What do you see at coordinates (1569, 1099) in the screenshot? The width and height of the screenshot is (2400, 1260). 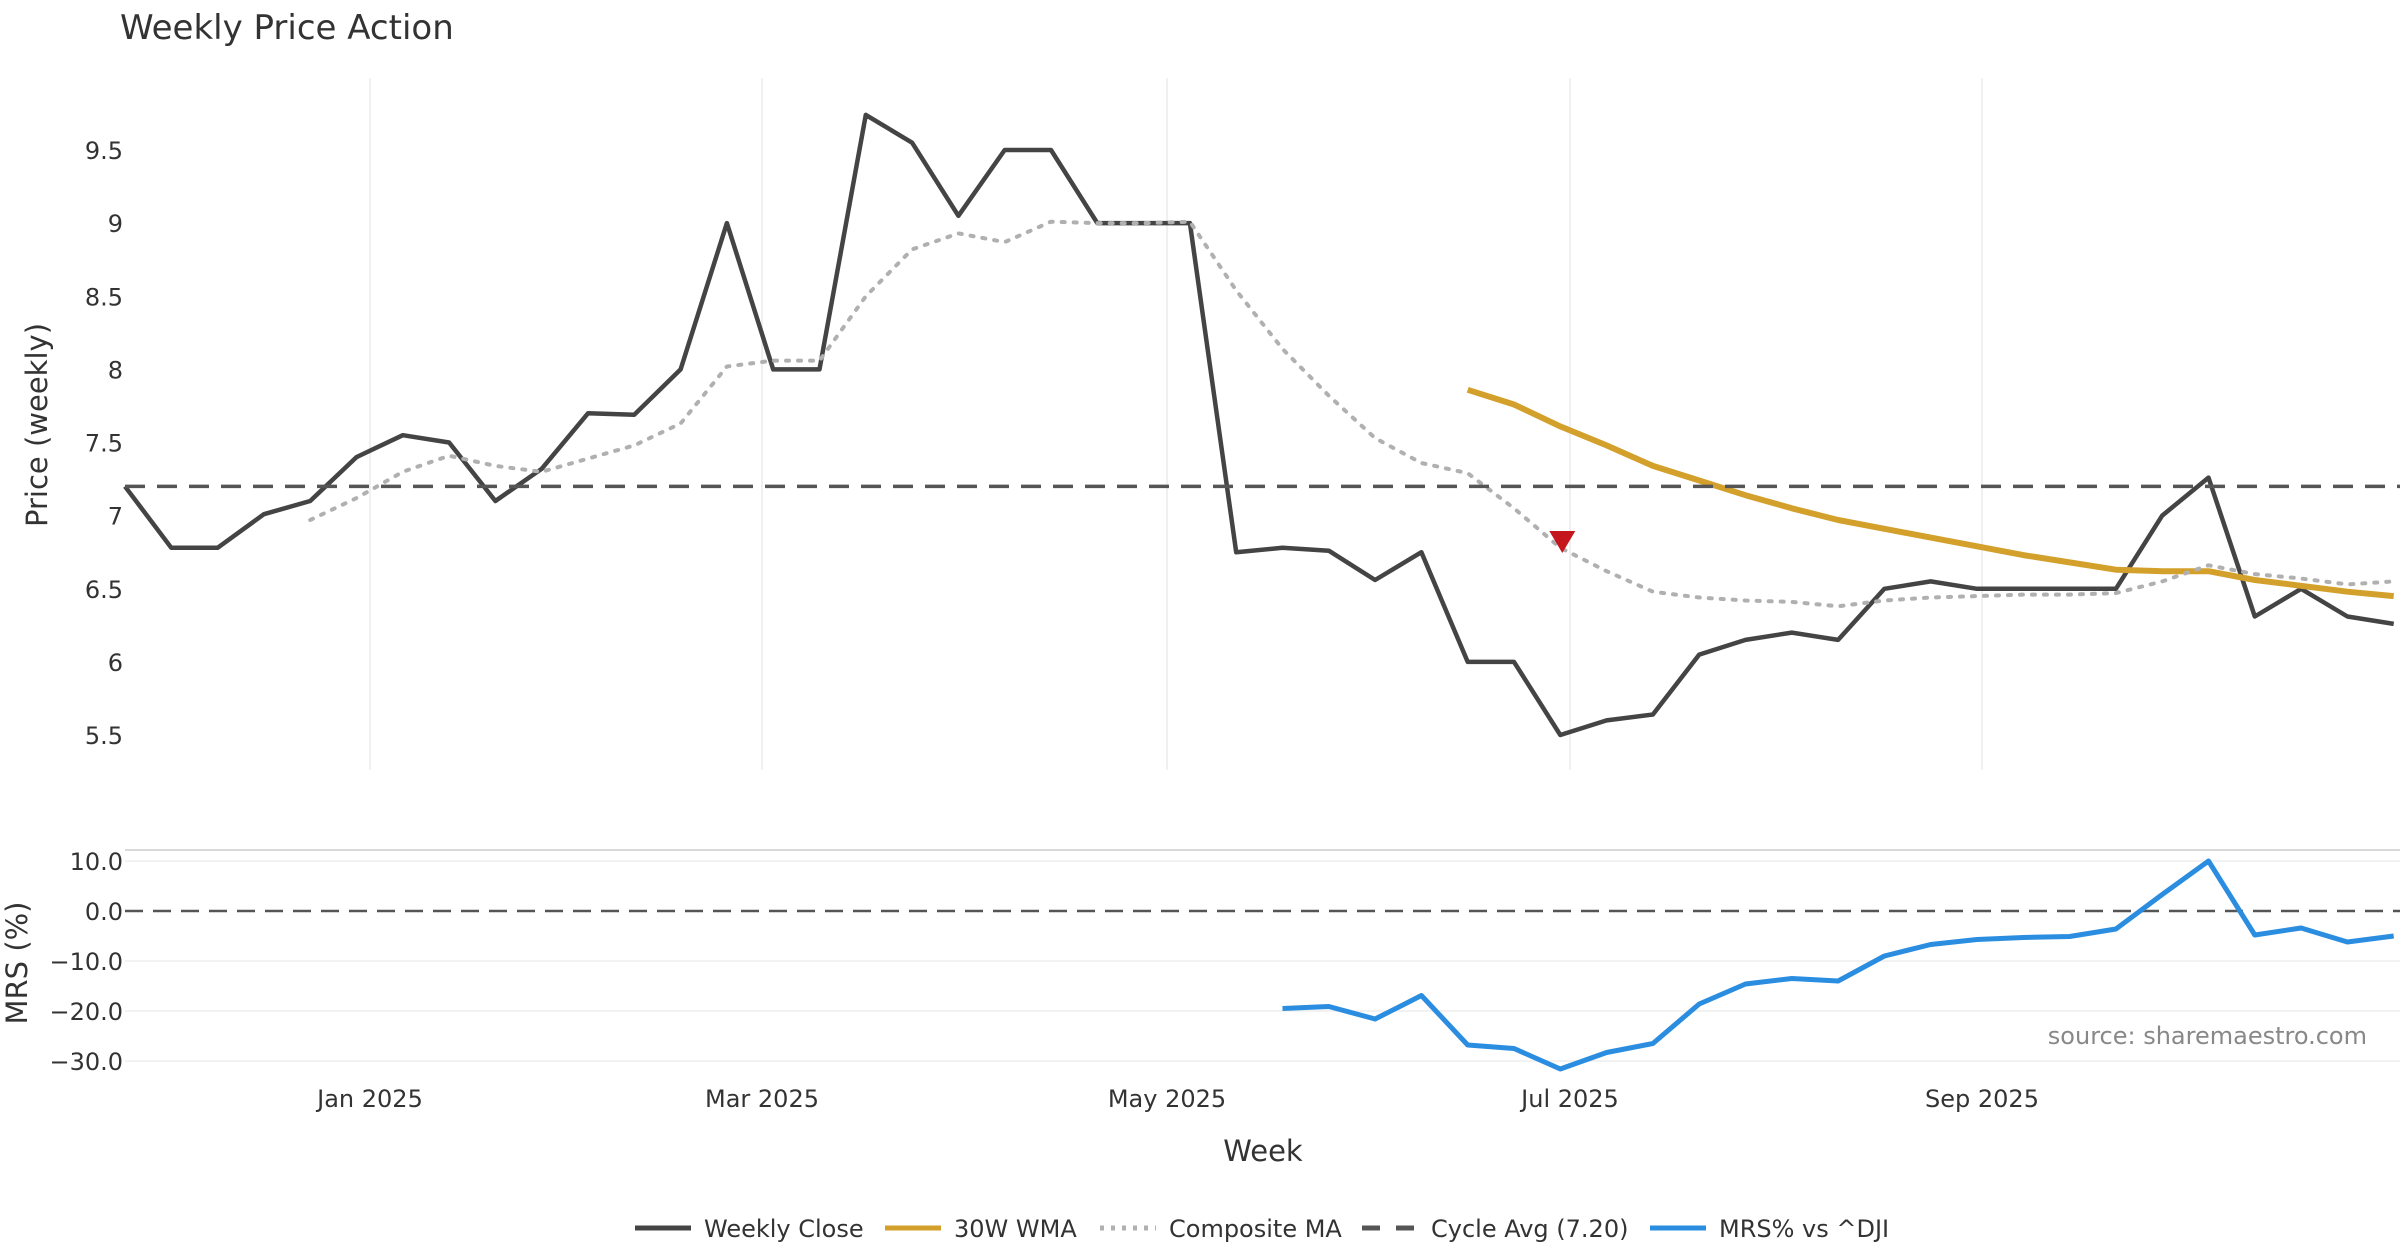 I see `x-tick-jul-2025: Jul 2025` at bounding box center [1569, 1099].